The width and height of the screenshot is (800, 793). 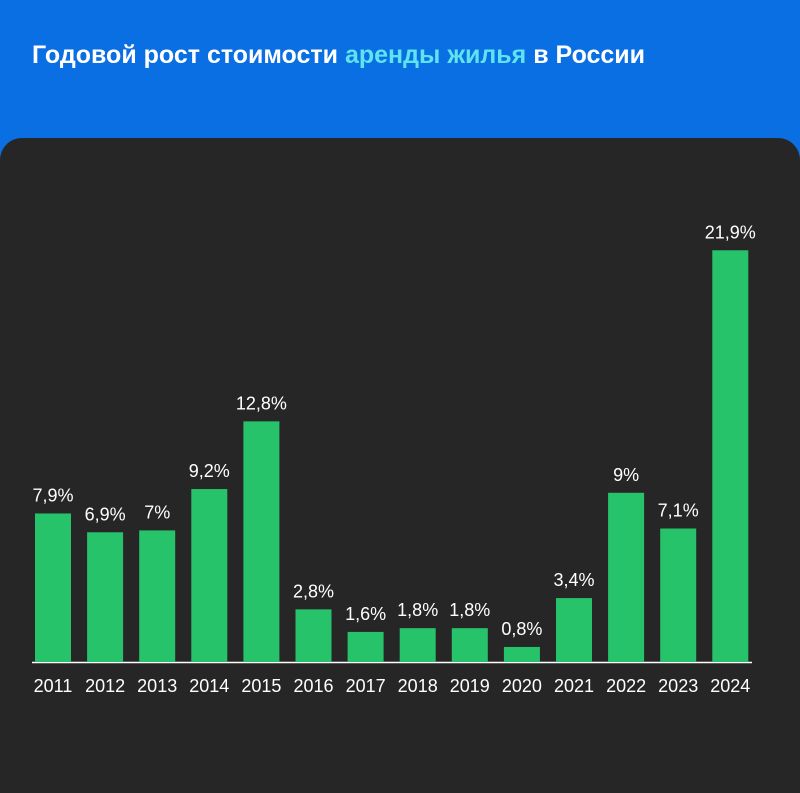 I want to click on bar-2022, so click(x=626, y=577).